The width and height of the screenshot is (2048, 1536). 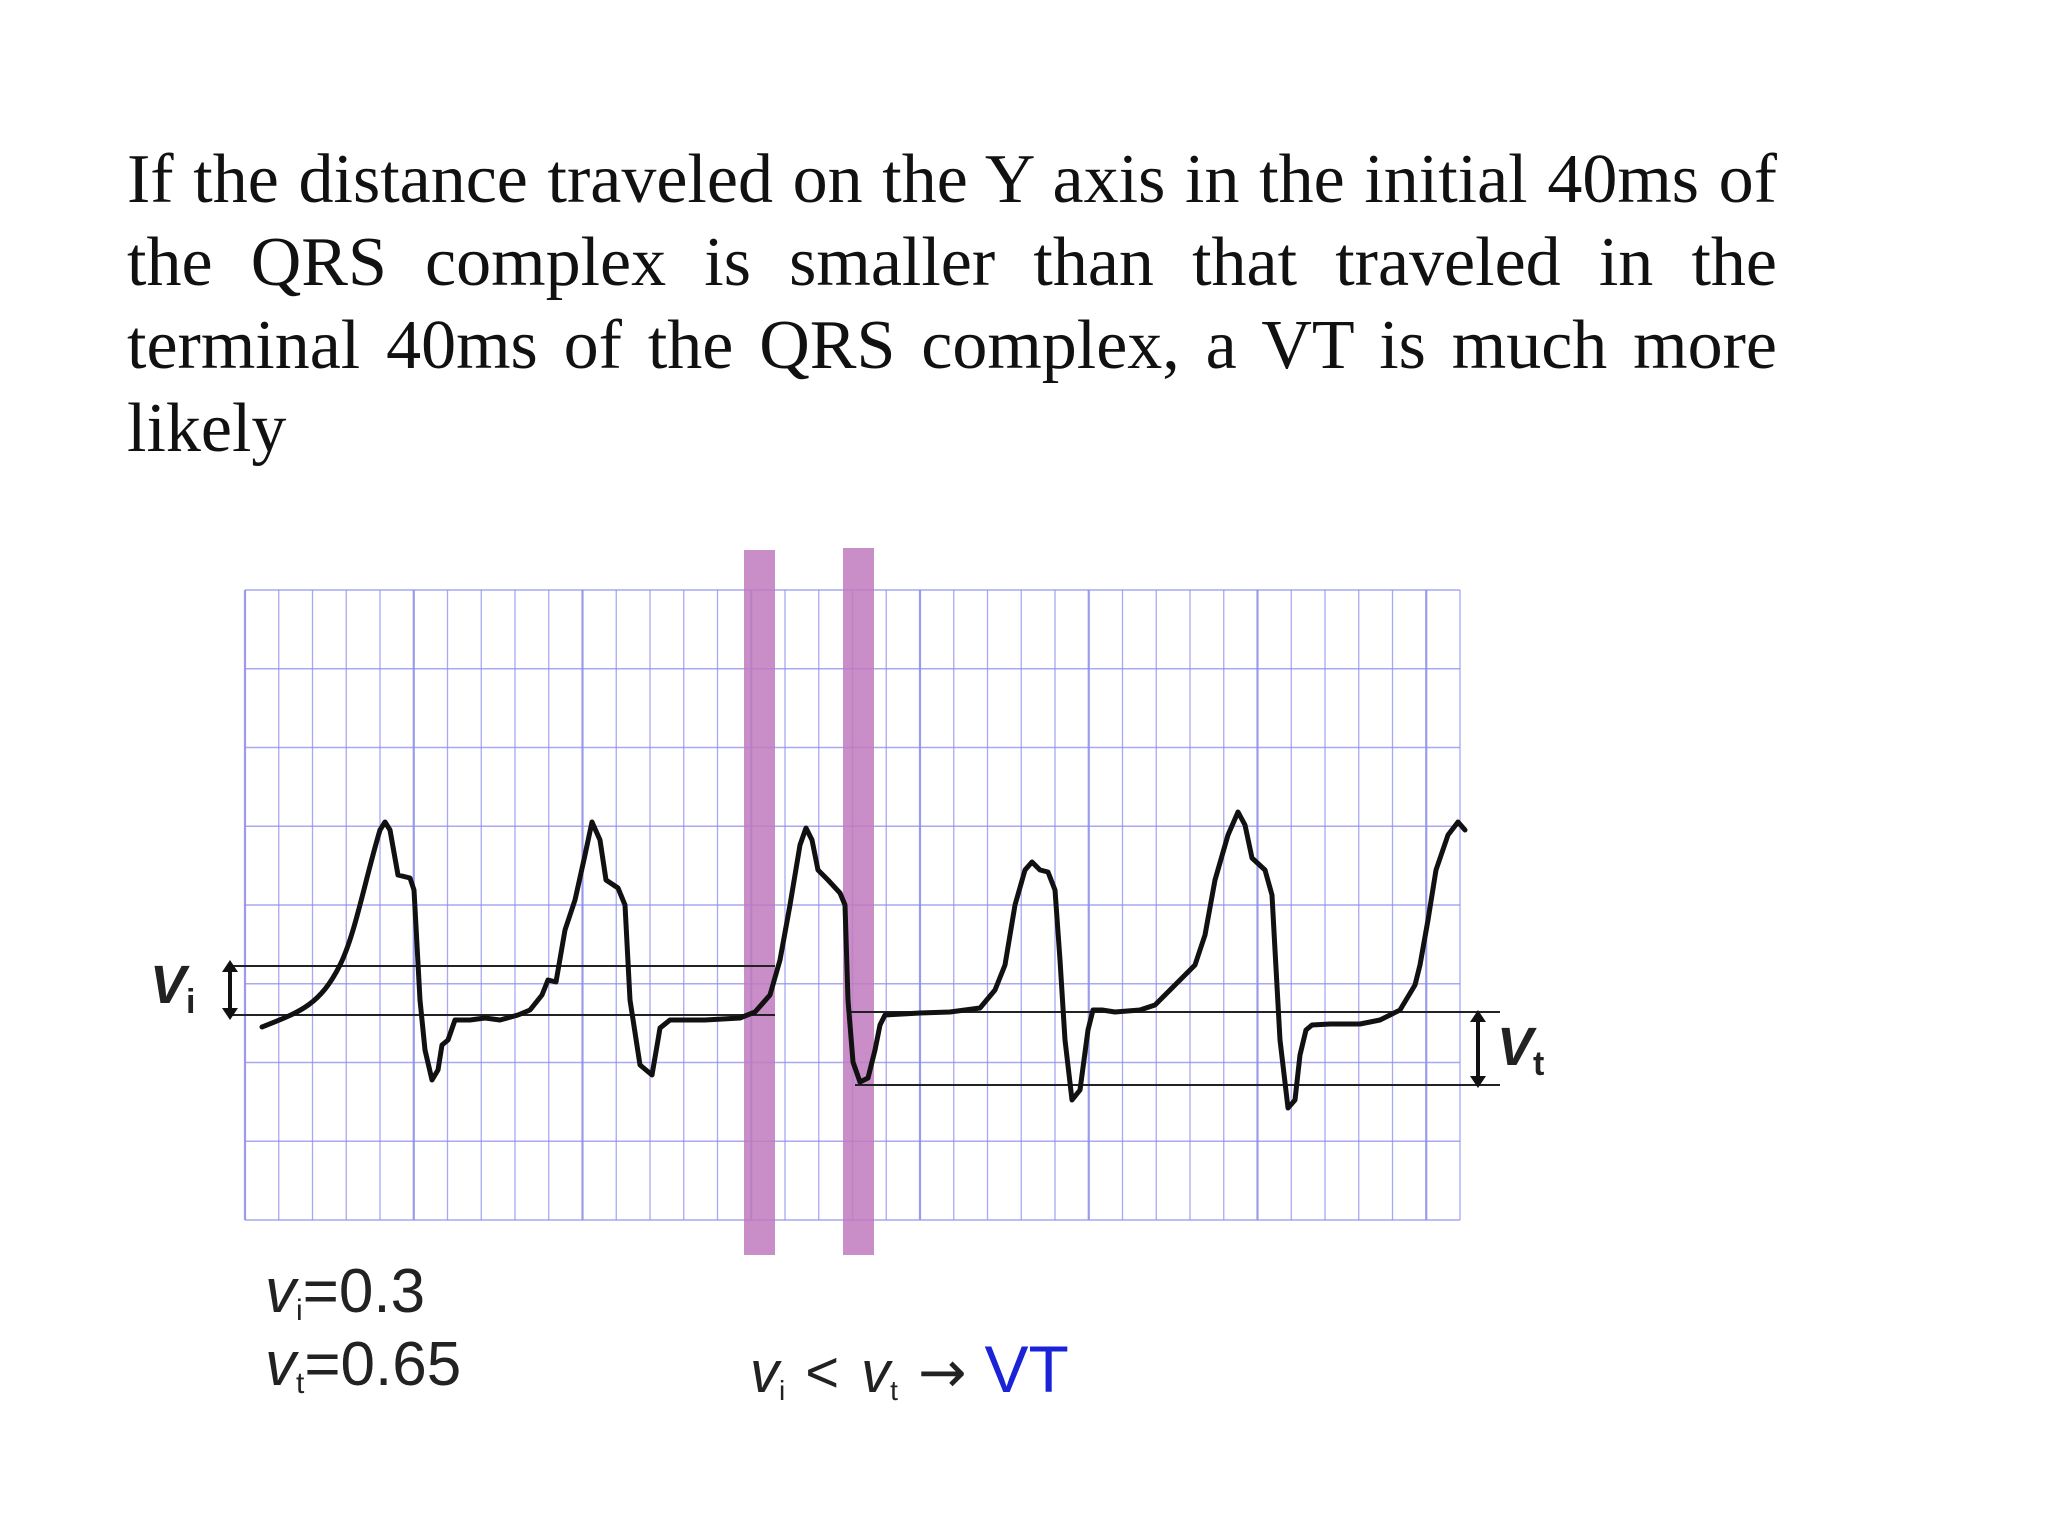 I want to click on vi-value: vi=0.3, so click(x=345, y=1292).